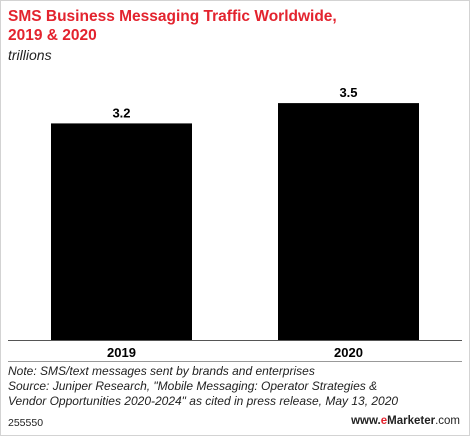 The width and height of the screenshot is (470, 436). What do you see at coordinates (26, 423) in the screenshot?
I see `chart-id: 255550` at bounding box center [26, 423].